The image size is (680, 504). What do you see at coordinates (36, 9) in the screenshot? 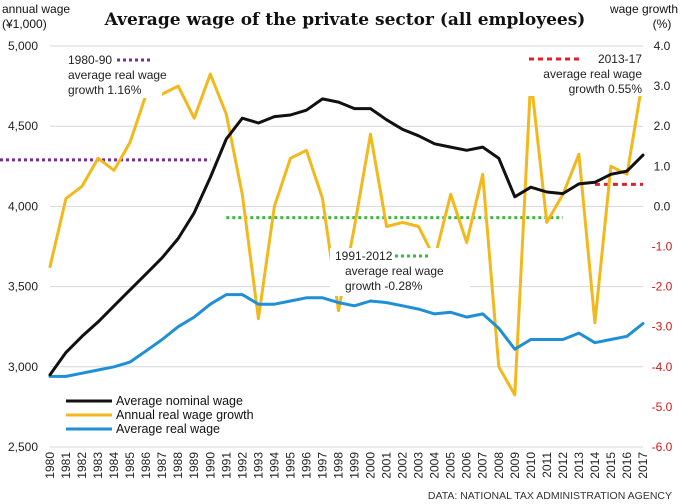
I see `left-axis-title: annual wage` at bounding box center [36, 9].